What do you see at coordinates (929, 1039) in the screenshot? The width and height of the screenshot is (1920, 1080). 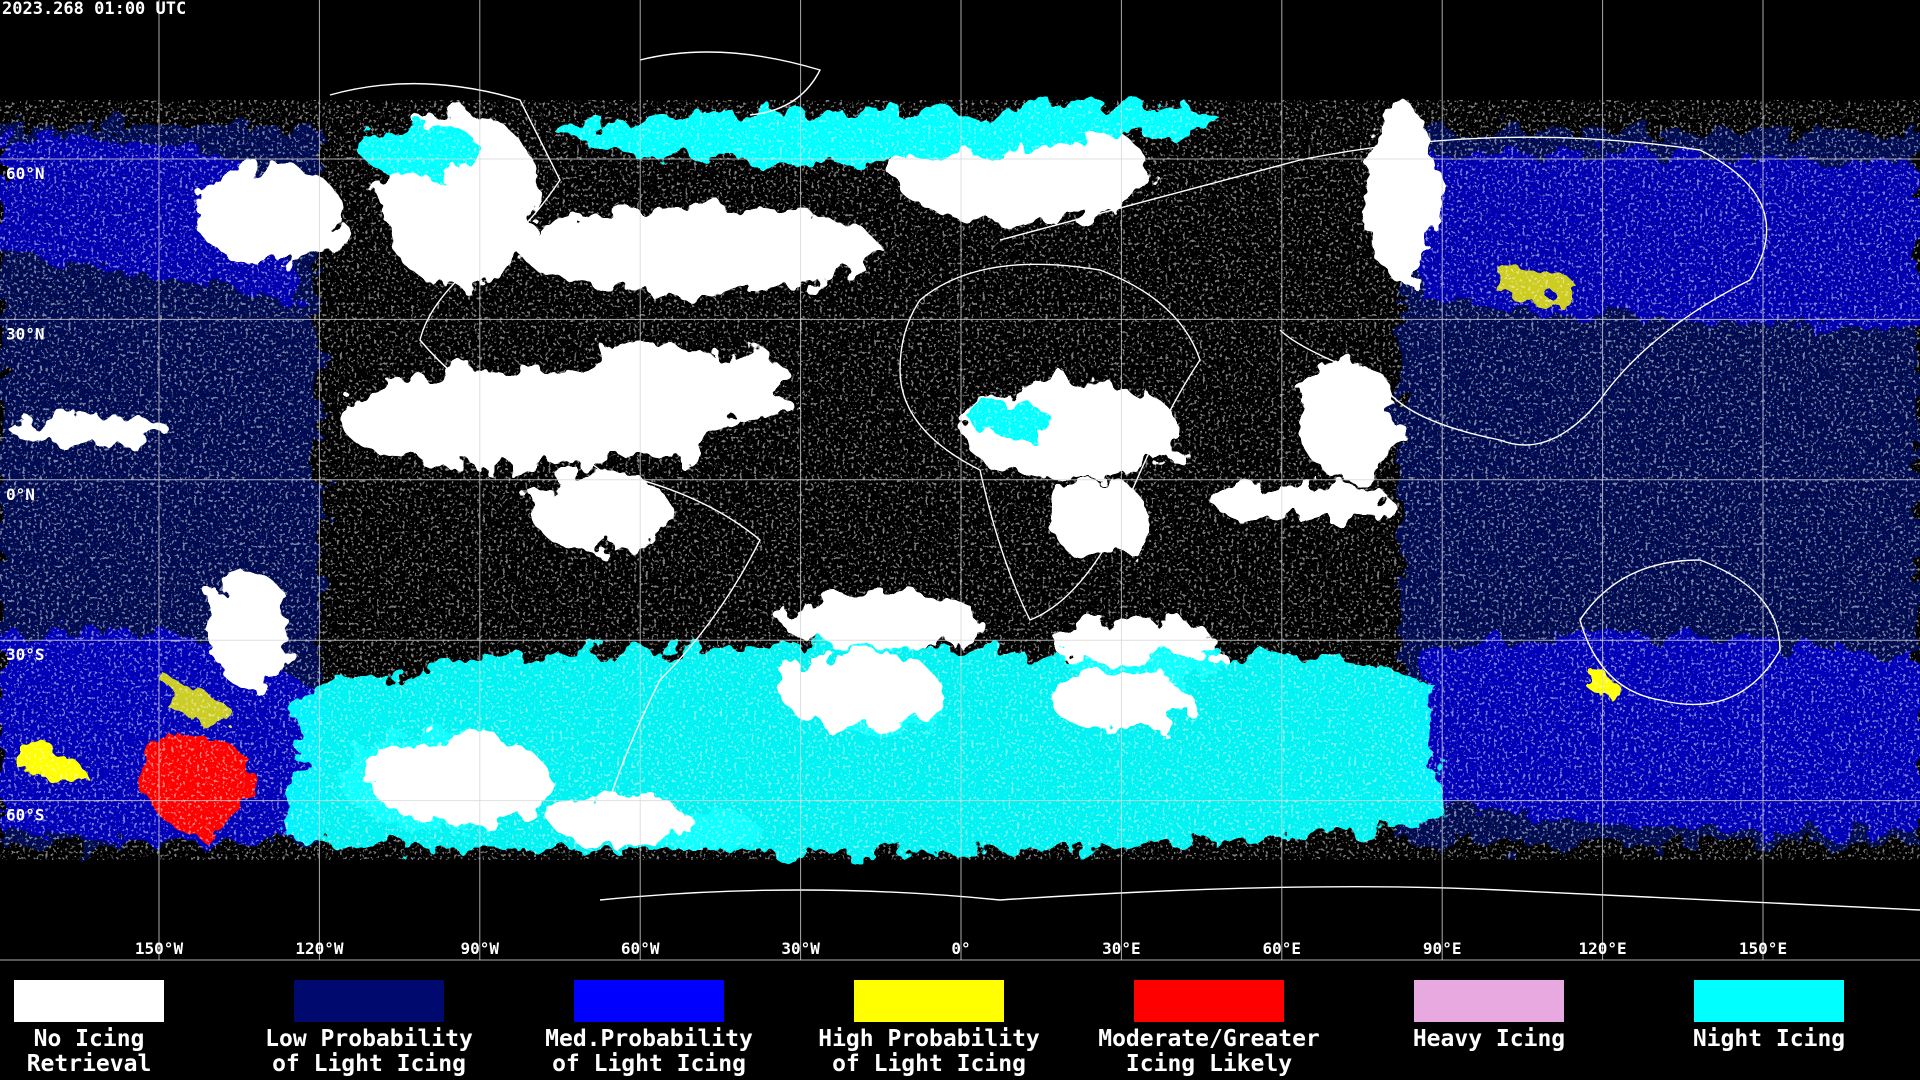 I see `legend-label: High Probability` at bounding box center [929, 1039].